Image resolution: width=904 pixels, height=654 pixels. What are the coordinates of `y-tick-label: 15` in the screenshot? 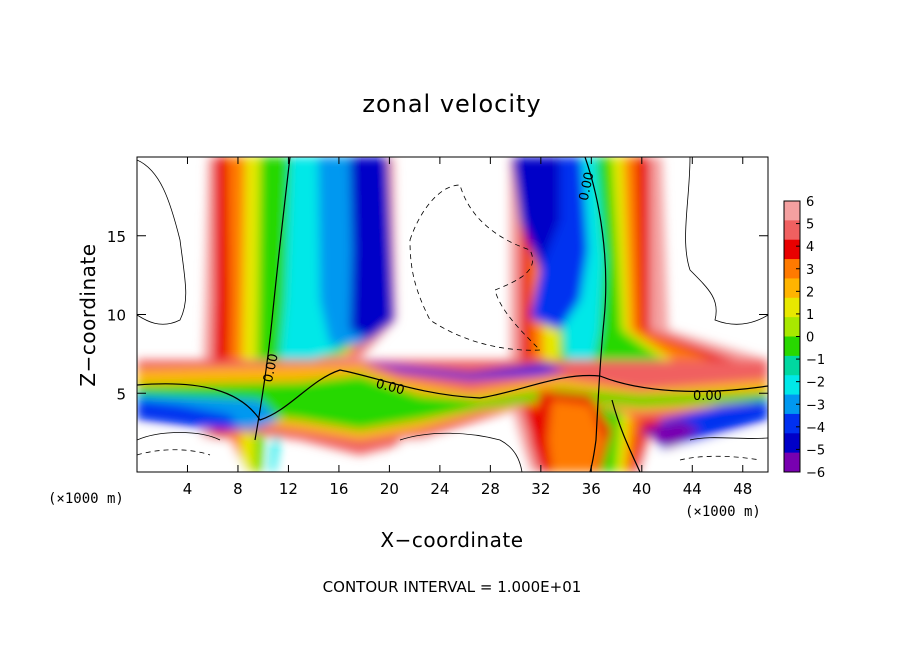 It's located at (116, 237).